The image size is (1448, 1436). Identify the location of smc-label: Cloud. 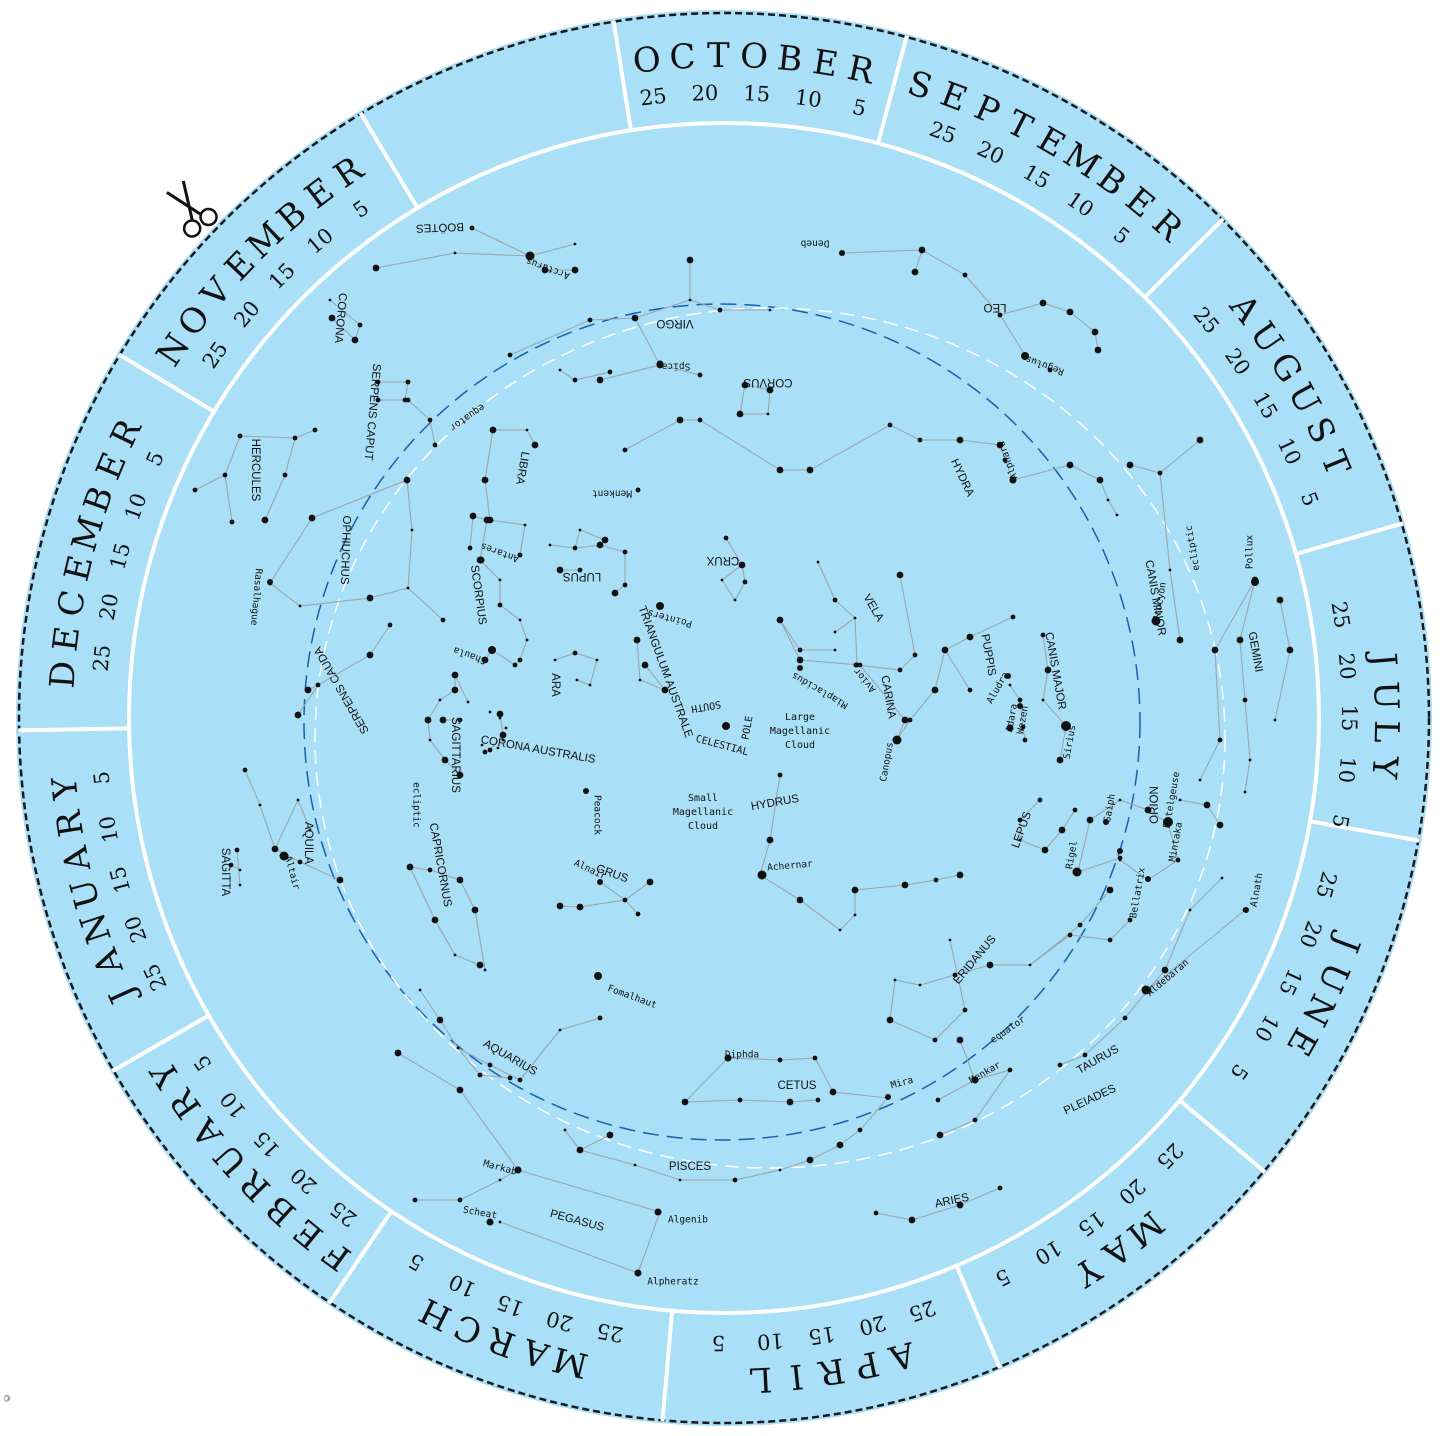
(703, 826).